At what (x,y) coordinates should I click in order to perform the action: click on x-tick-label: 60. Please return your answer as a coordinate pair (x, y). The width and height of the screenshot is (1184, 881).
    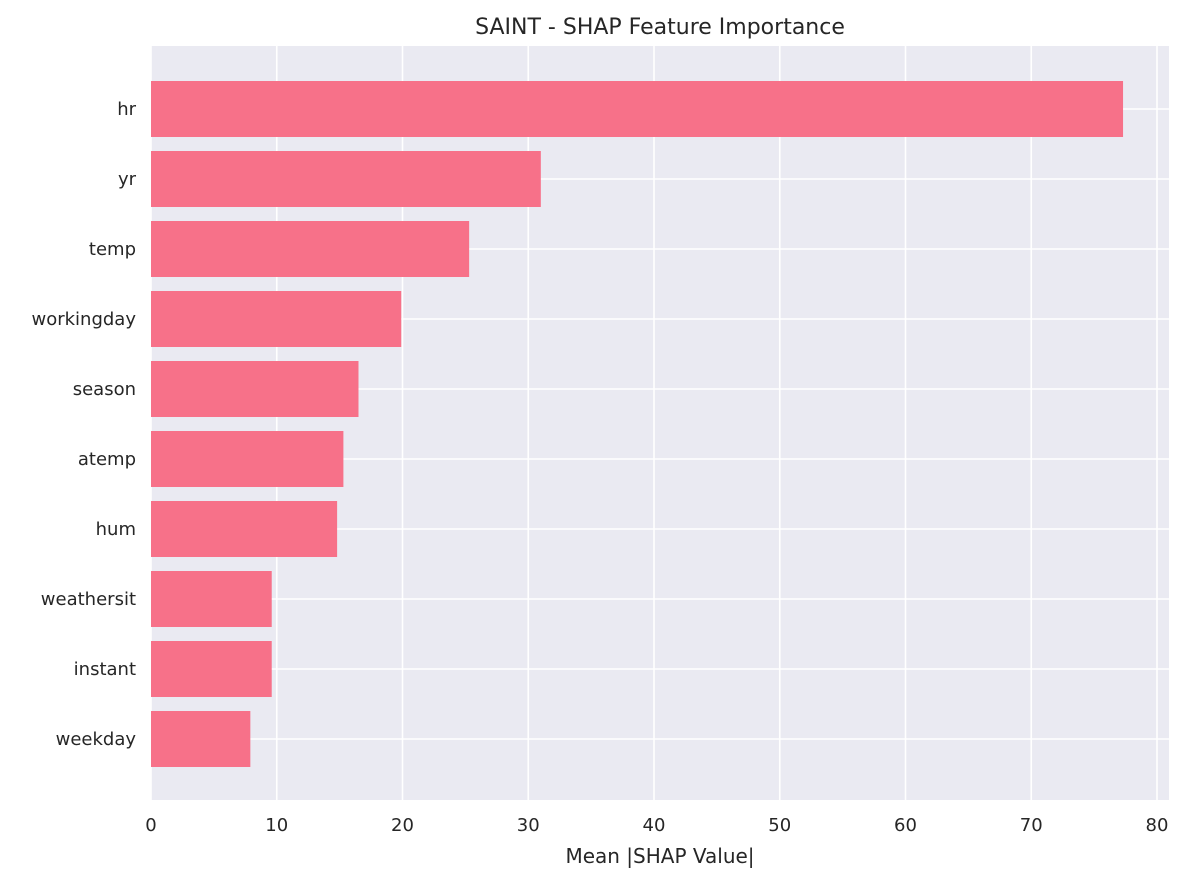
    Looking at the image, I should click on (905, 825).